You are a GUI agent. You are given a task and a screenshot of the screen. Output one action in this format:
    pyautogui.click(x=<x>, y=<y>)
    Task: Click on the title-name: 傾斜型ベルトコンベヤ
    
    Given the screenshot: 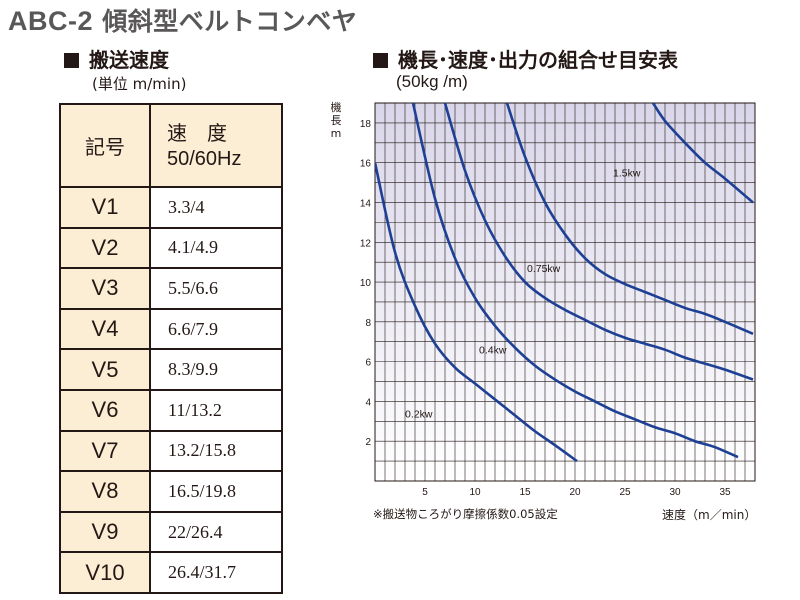 What is the action you would take?
    pyautogui.click(x=230, y=21)
    